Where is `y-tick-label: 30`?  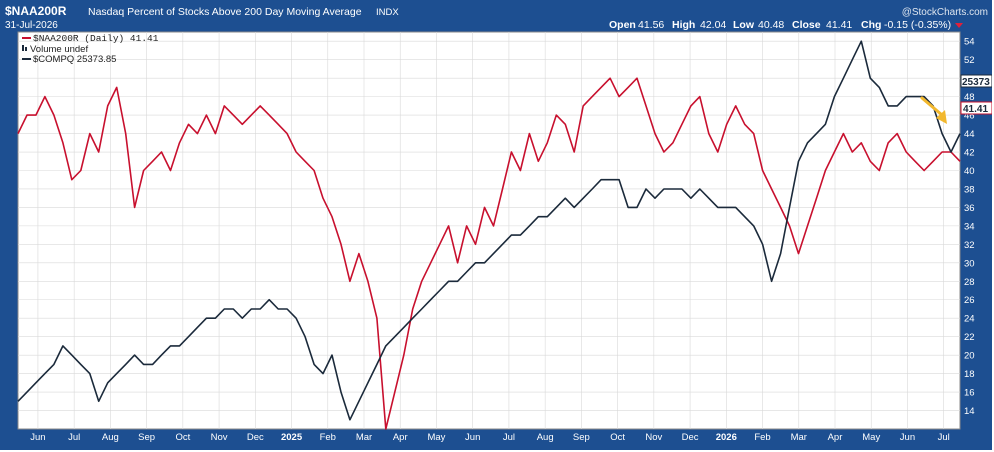 y-tick-label: 30 is located at coordinates (969, 263).